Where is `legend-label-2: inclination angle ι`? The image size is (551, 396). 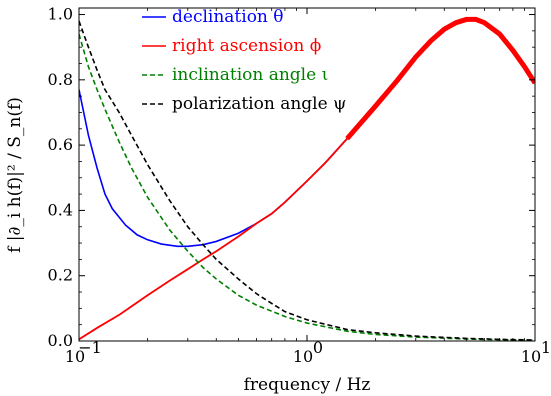 legend-label-2: inclination angle ι is located at coordinates (250, 75).